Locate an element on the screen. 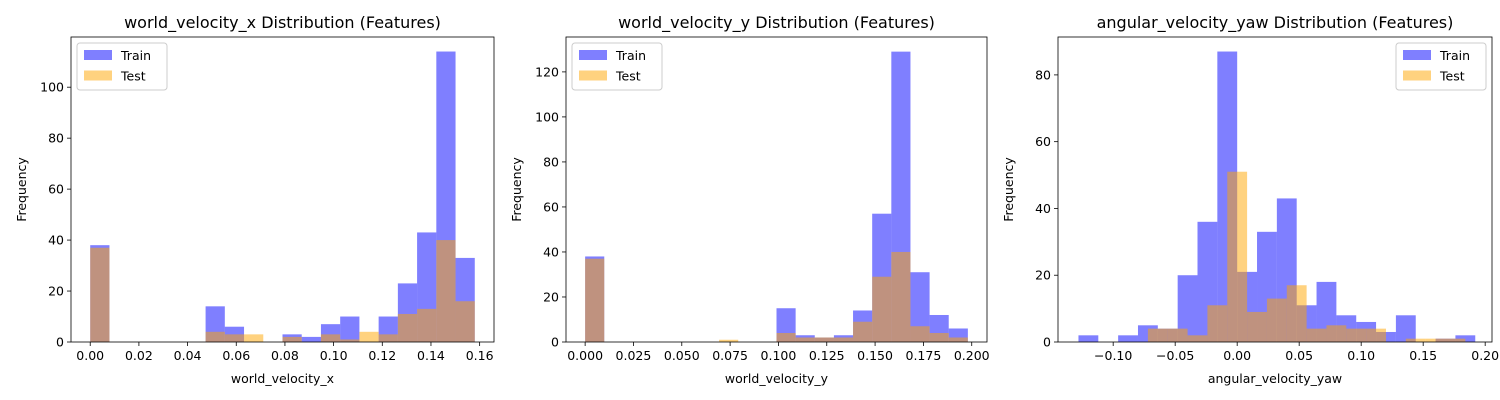 The width and height of the screenshot is (1500, 400). x-tick-label: 0.000 is located at coordinates (585, 355).